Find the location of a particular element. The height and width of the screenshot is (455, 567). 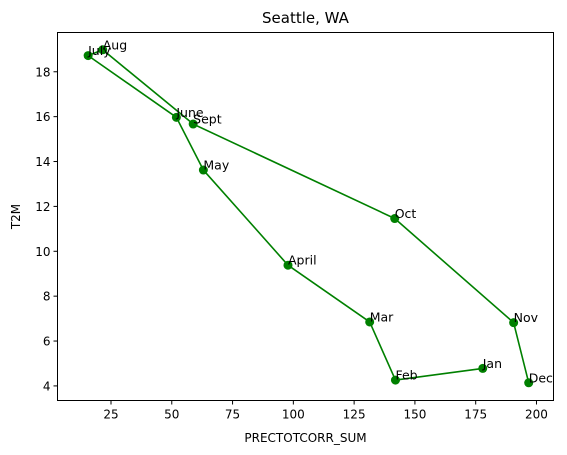

x-tick-label: 50 is located at coordinates (171, 415).